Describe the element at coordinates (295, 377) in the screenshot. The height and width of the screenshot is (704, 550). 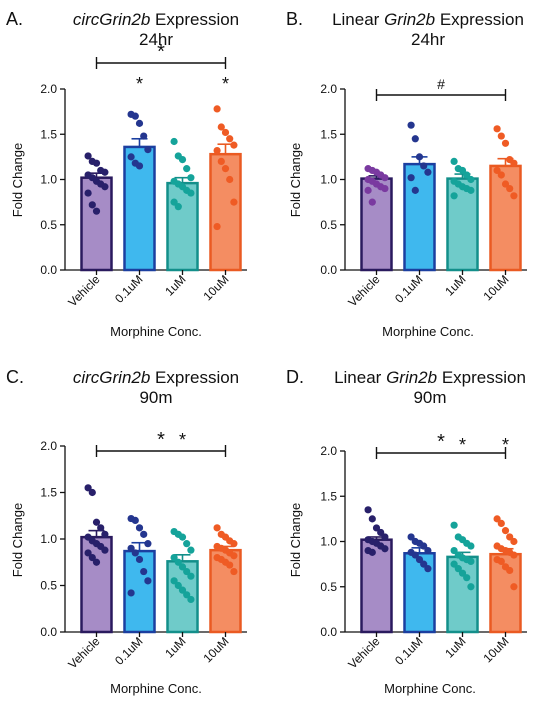
I see `panel-letter: D.` at that location.